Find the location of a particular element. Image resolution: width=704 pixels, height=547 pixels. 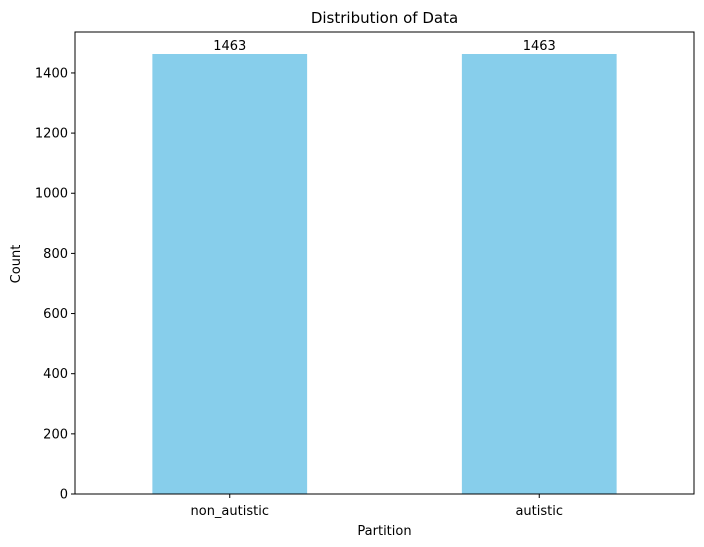

y-tick-label: 1200 is located at coordinates (51, 134).